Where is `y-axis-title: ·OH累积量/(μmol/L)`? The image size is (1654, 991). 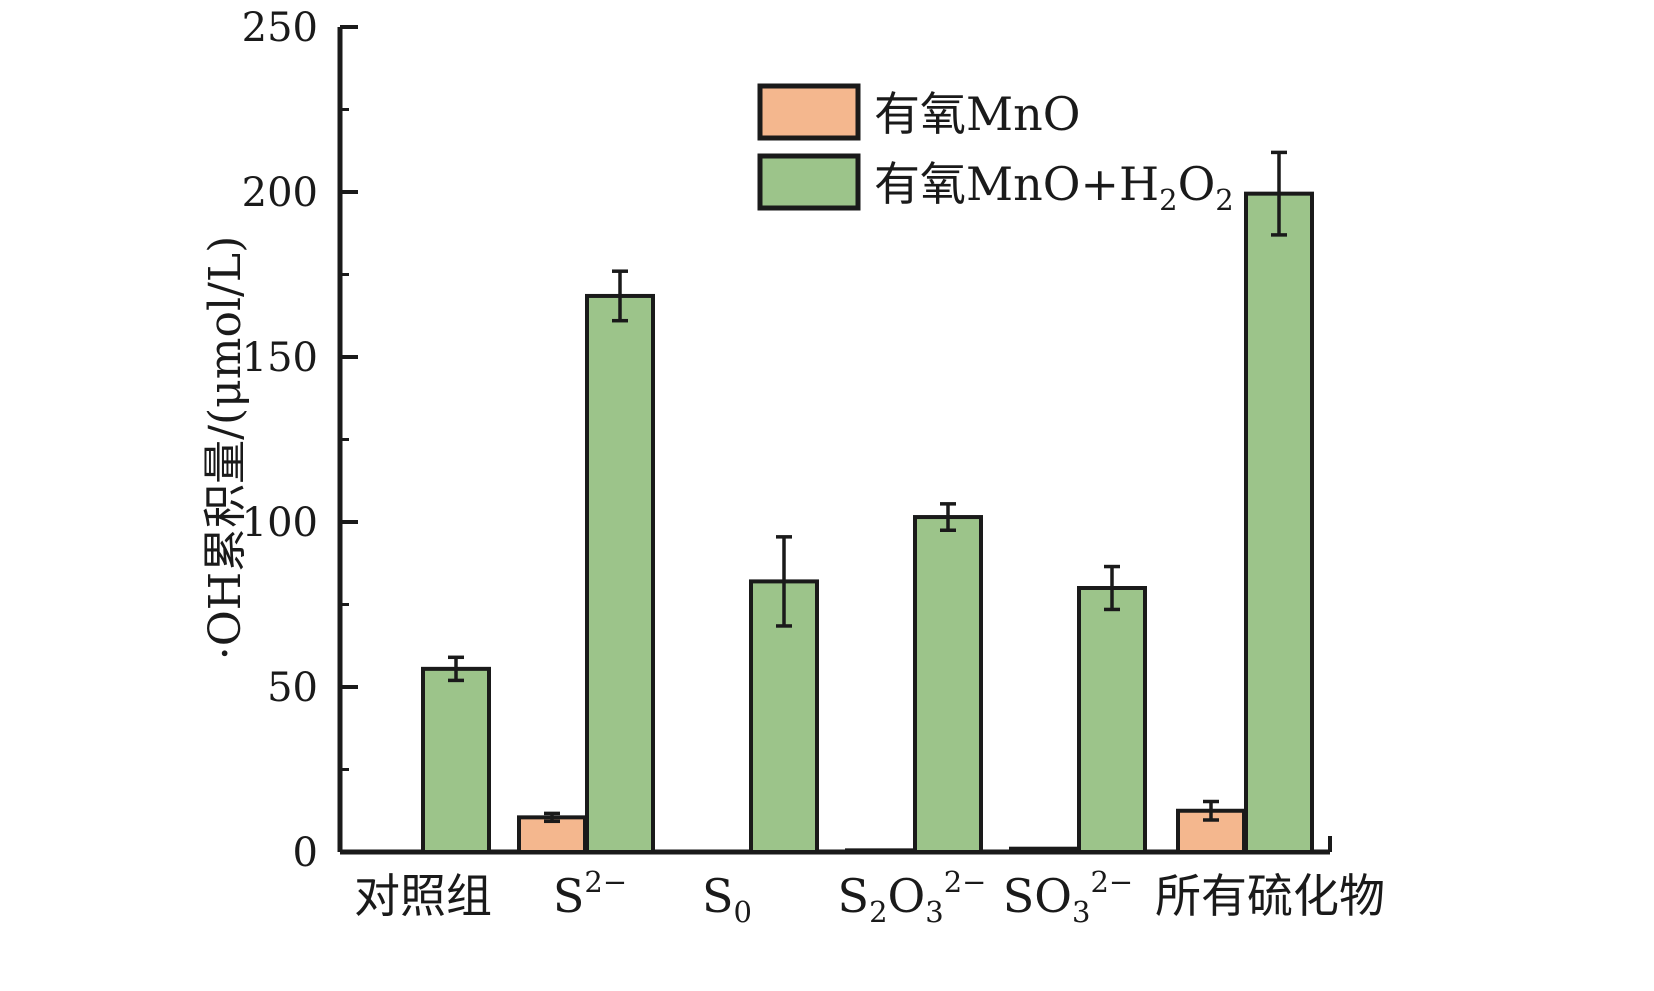
y-axis-title: ·OH累积量/(μmol/L) is located at coordinates (225, 448).